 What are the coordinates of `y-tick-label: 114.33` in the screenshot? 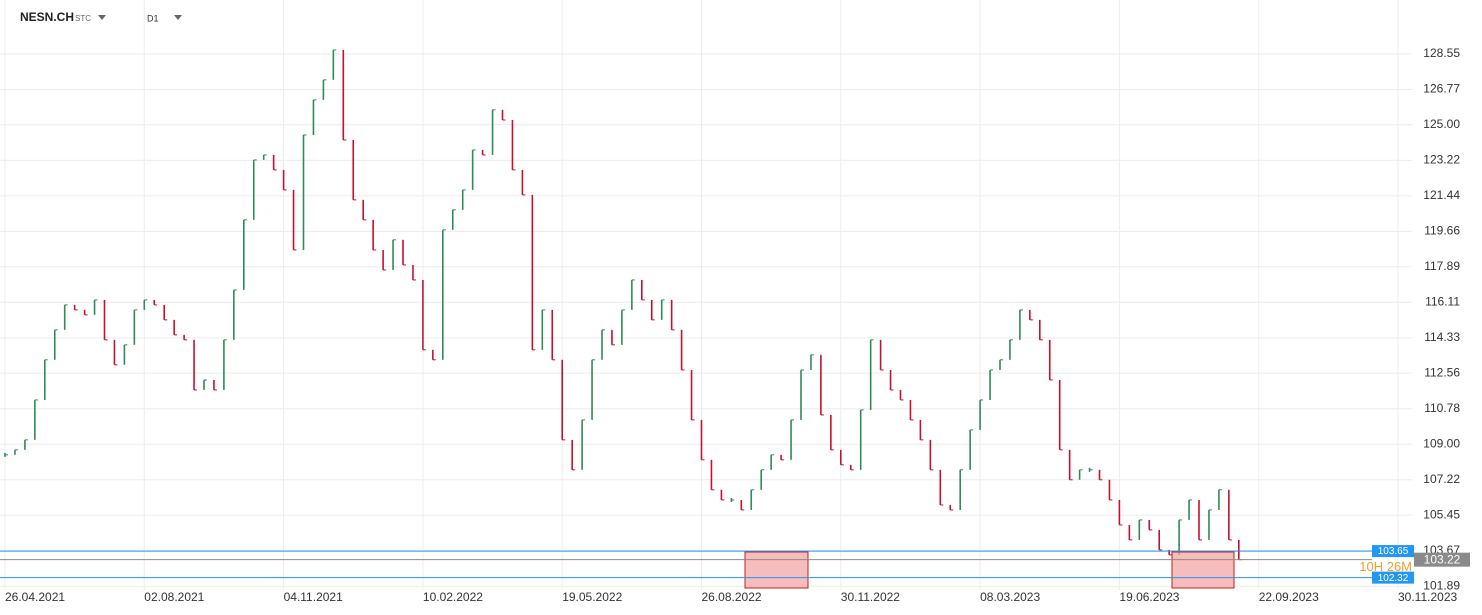 It's located at (1442, 337).